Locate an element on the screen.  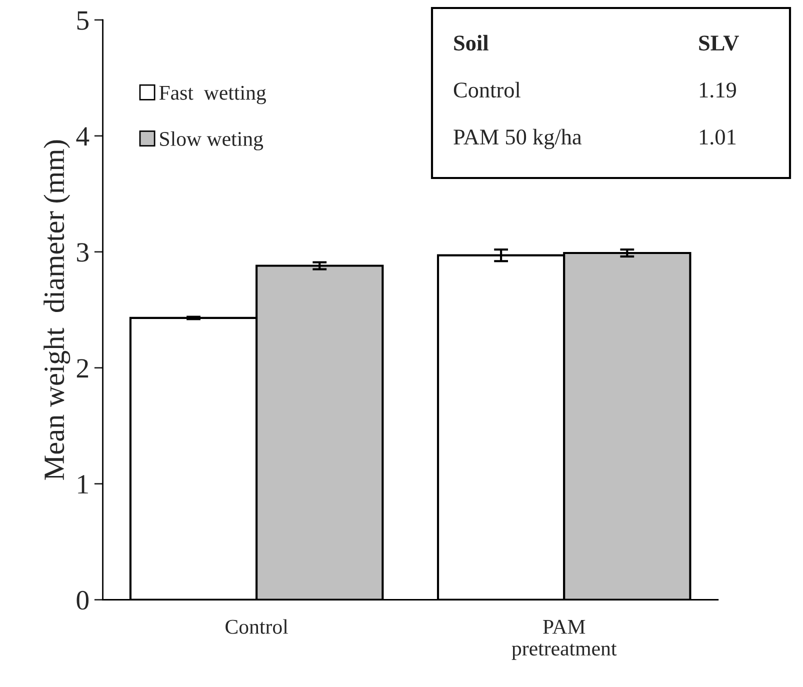
annotation: Soil is located at coordinates (471, 42).